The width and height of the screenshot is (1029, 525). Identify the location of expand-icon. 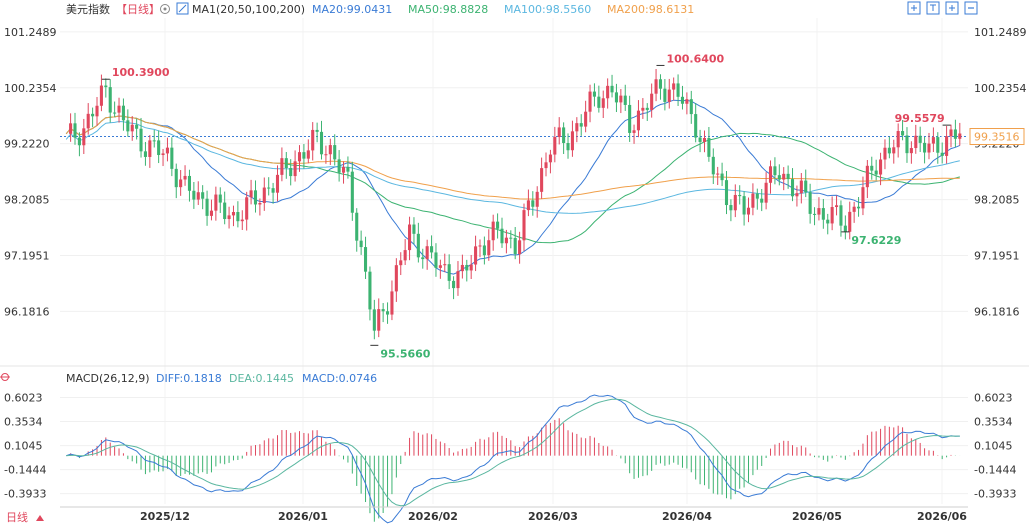
(914, 8).